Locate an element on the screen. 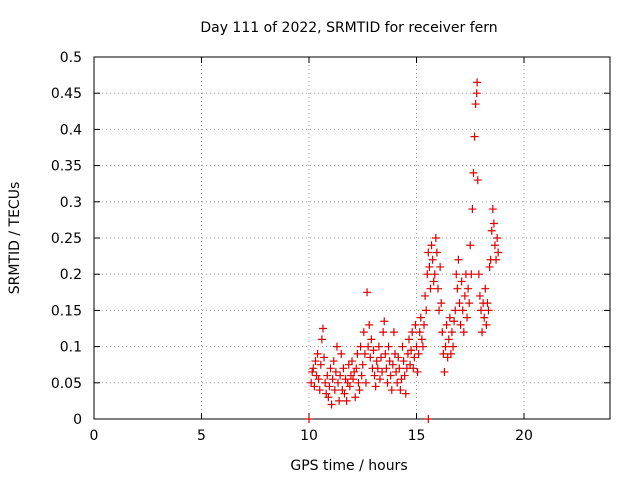 The image size is (640, 480). y-tick-label: 0.35 is located at coordinates (66, 167).